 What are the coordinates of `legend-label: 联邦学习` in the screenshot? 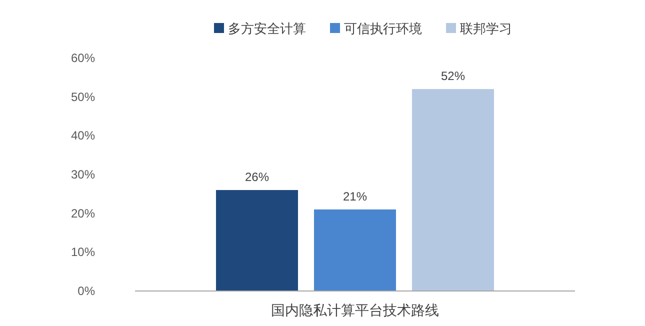 It's located at (486, 28).